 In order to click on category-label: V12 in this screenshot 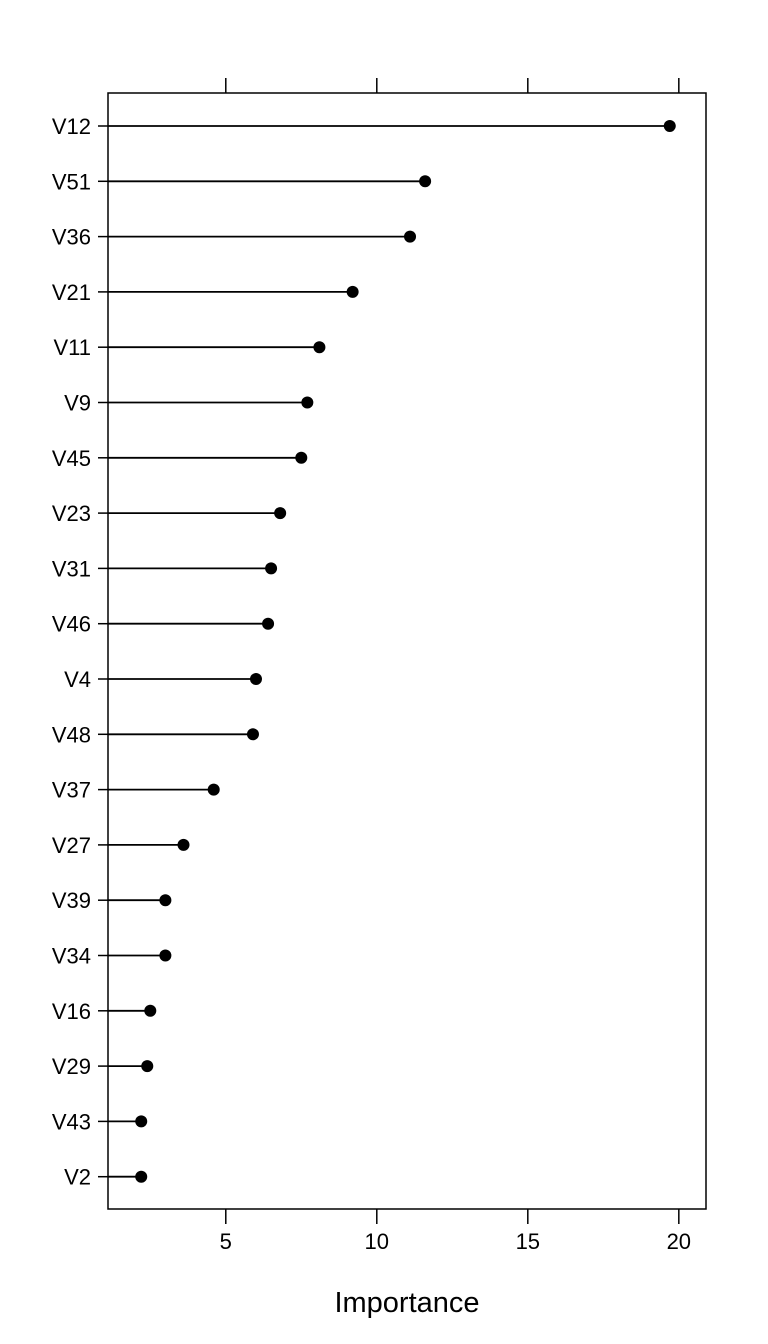, I will do `click(71, 126)`.